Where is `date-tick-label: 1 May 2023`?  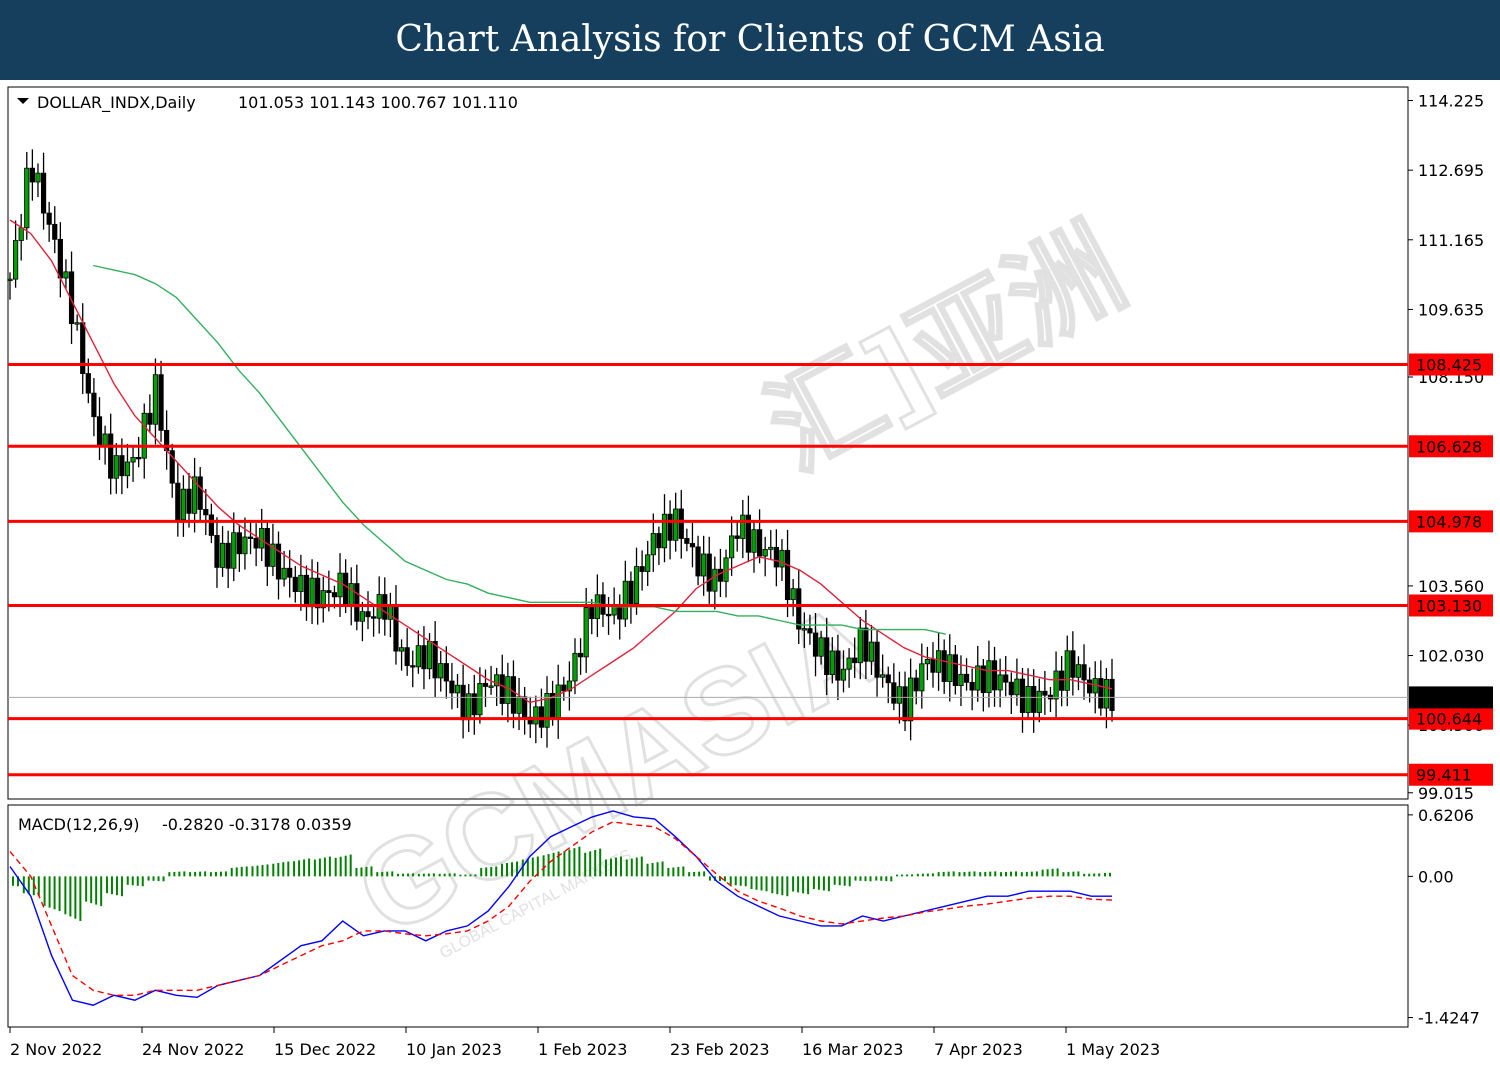 date-tick-label: 1 May 2023 is located at coordinates (1113, 1049).